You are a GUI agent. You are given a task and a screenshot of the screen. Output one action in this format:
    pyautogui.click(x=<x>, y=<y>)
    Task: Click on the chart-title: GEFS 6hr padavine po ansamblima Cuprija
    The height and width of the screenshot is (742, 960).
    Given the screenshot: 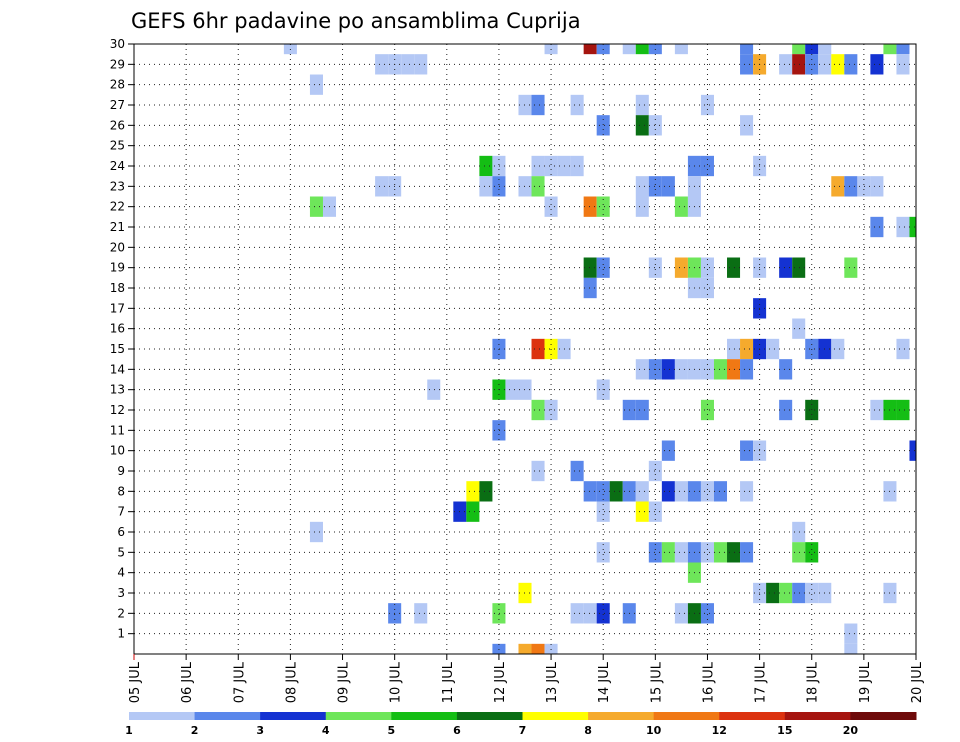 What is the action you would take?
    pyautogui.click(x=356, y=21)
    